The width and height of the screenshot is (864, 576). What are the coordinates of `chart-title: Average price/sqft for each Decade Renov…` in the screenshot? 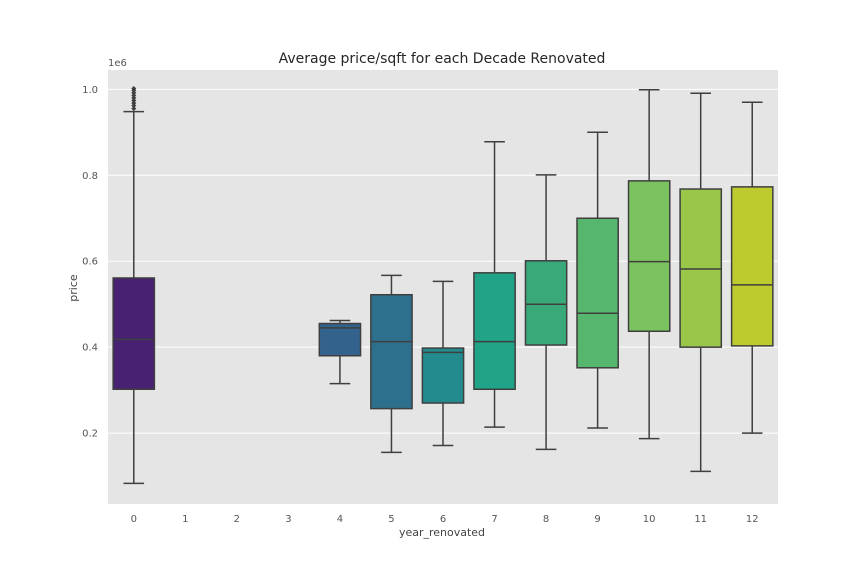 It's located at (442, 59).